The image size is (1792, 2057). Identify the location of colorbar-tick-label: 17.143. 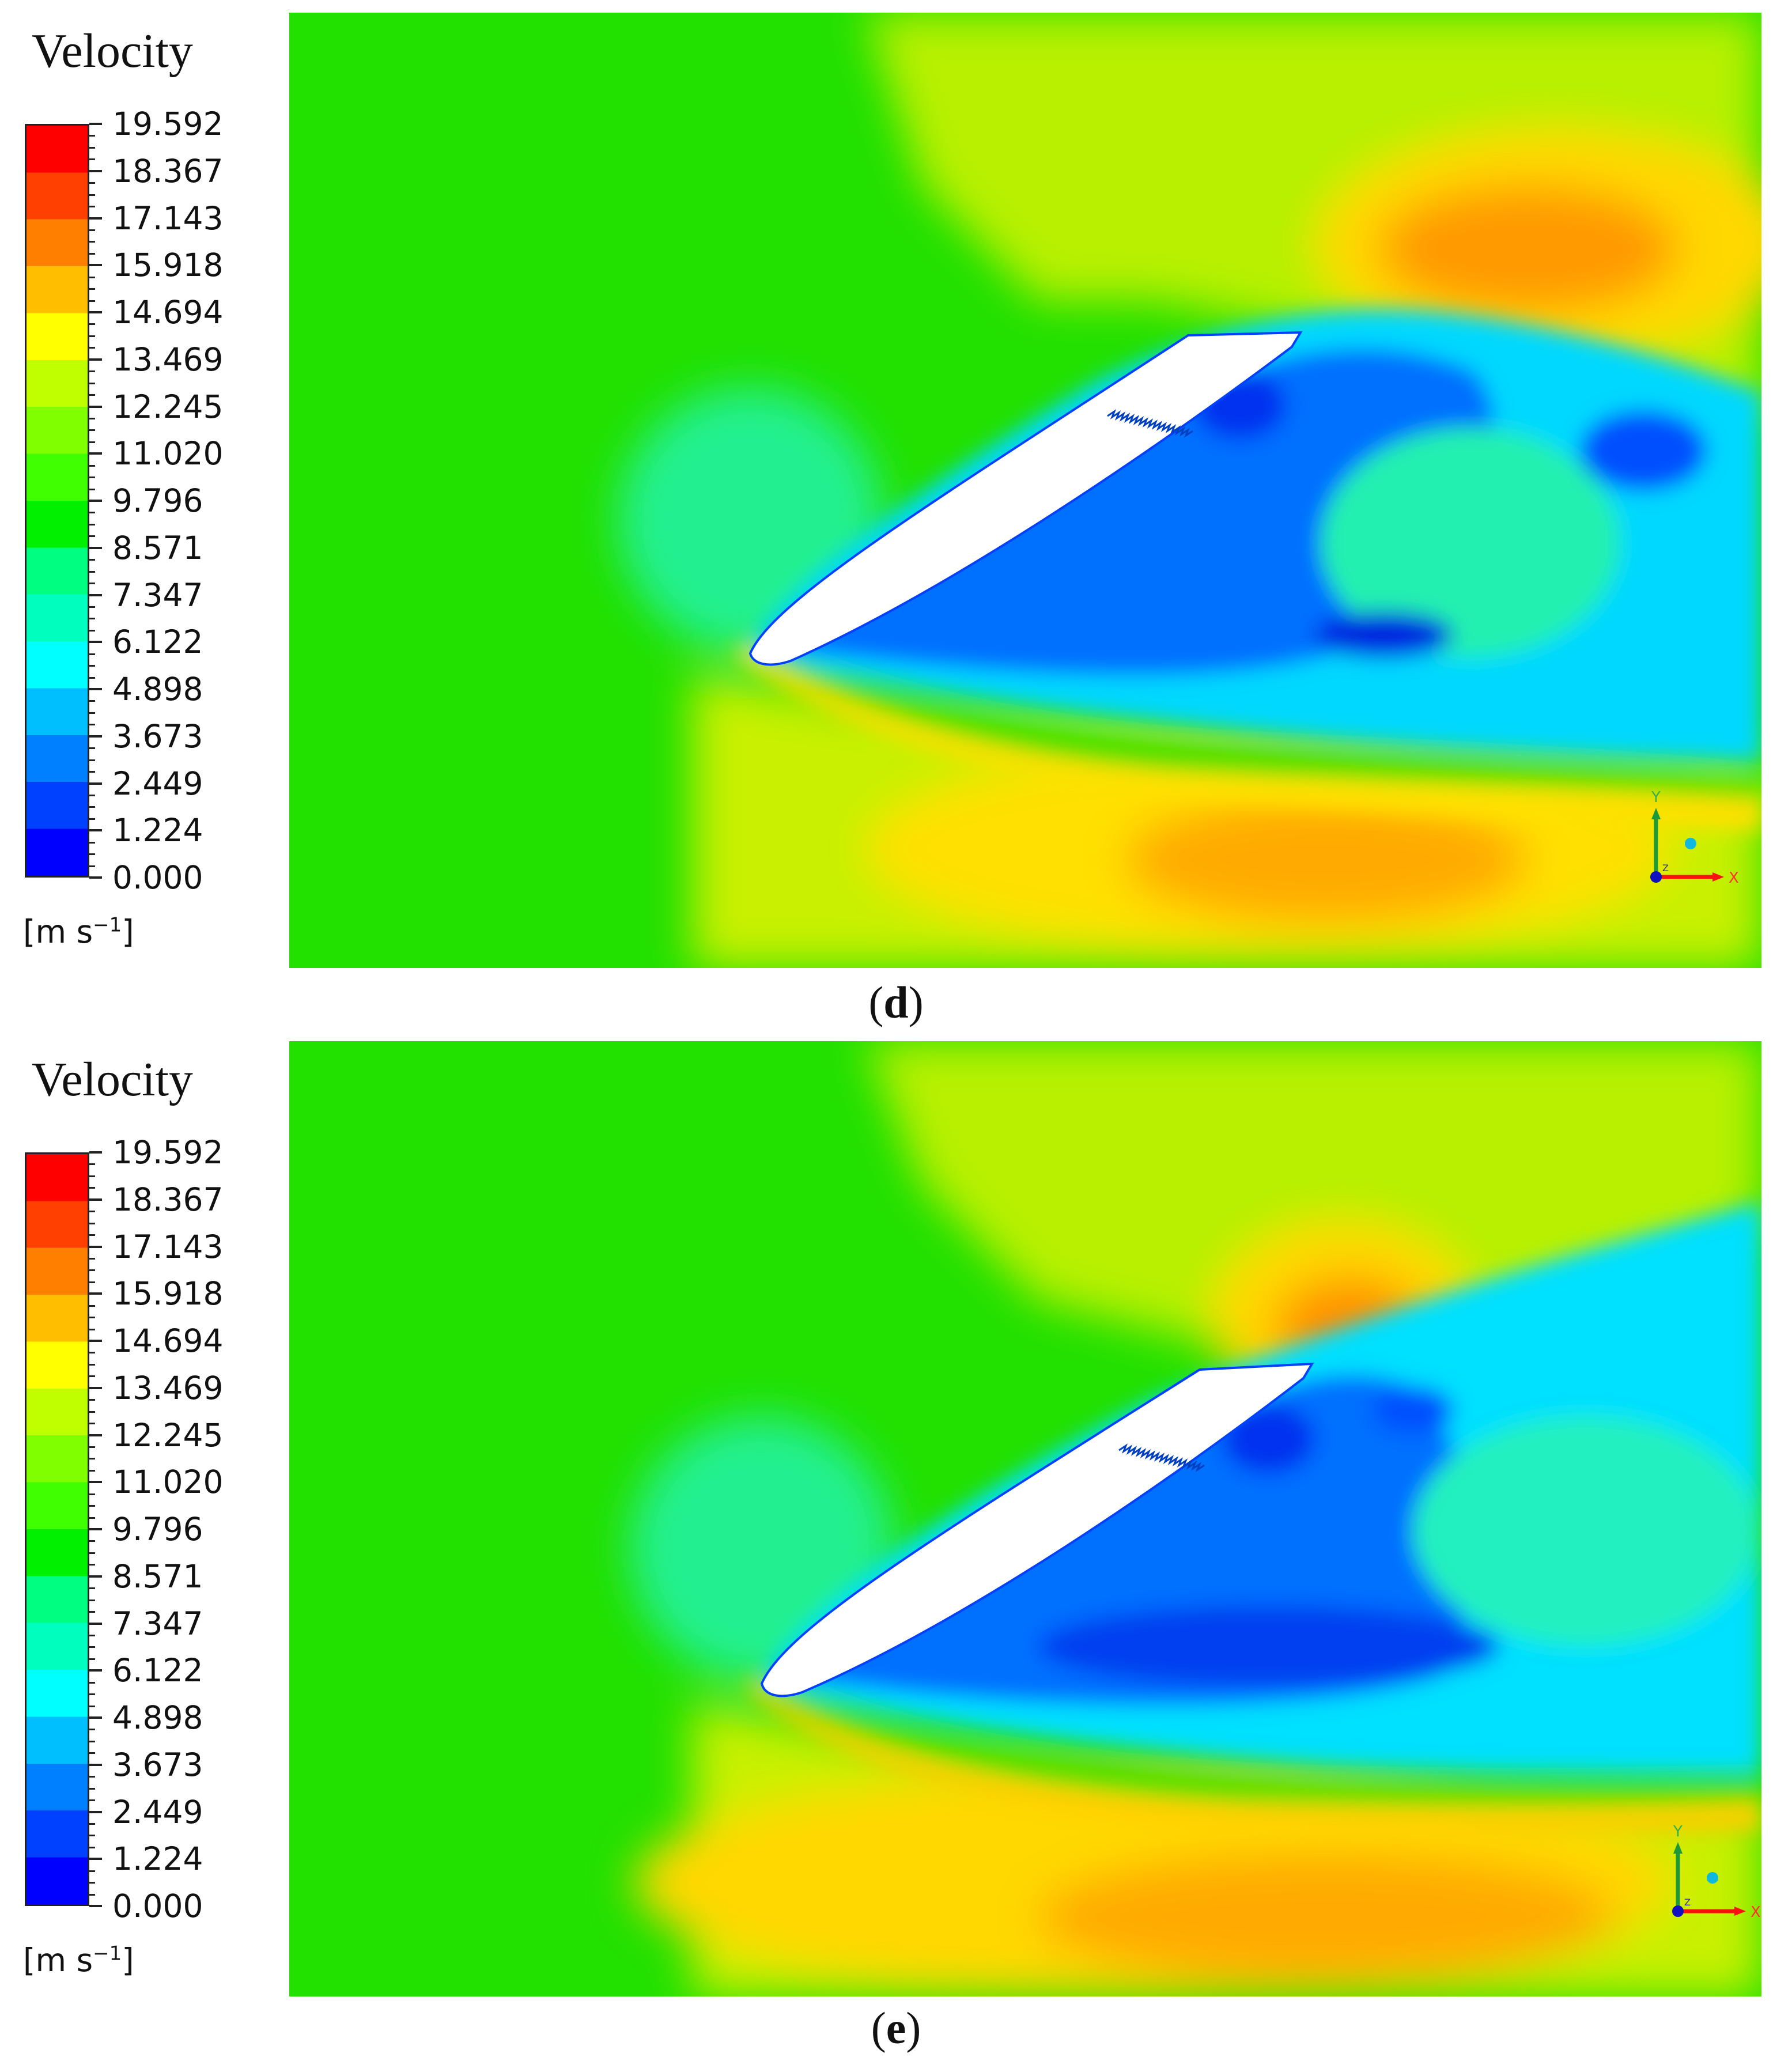
(168, 1246).